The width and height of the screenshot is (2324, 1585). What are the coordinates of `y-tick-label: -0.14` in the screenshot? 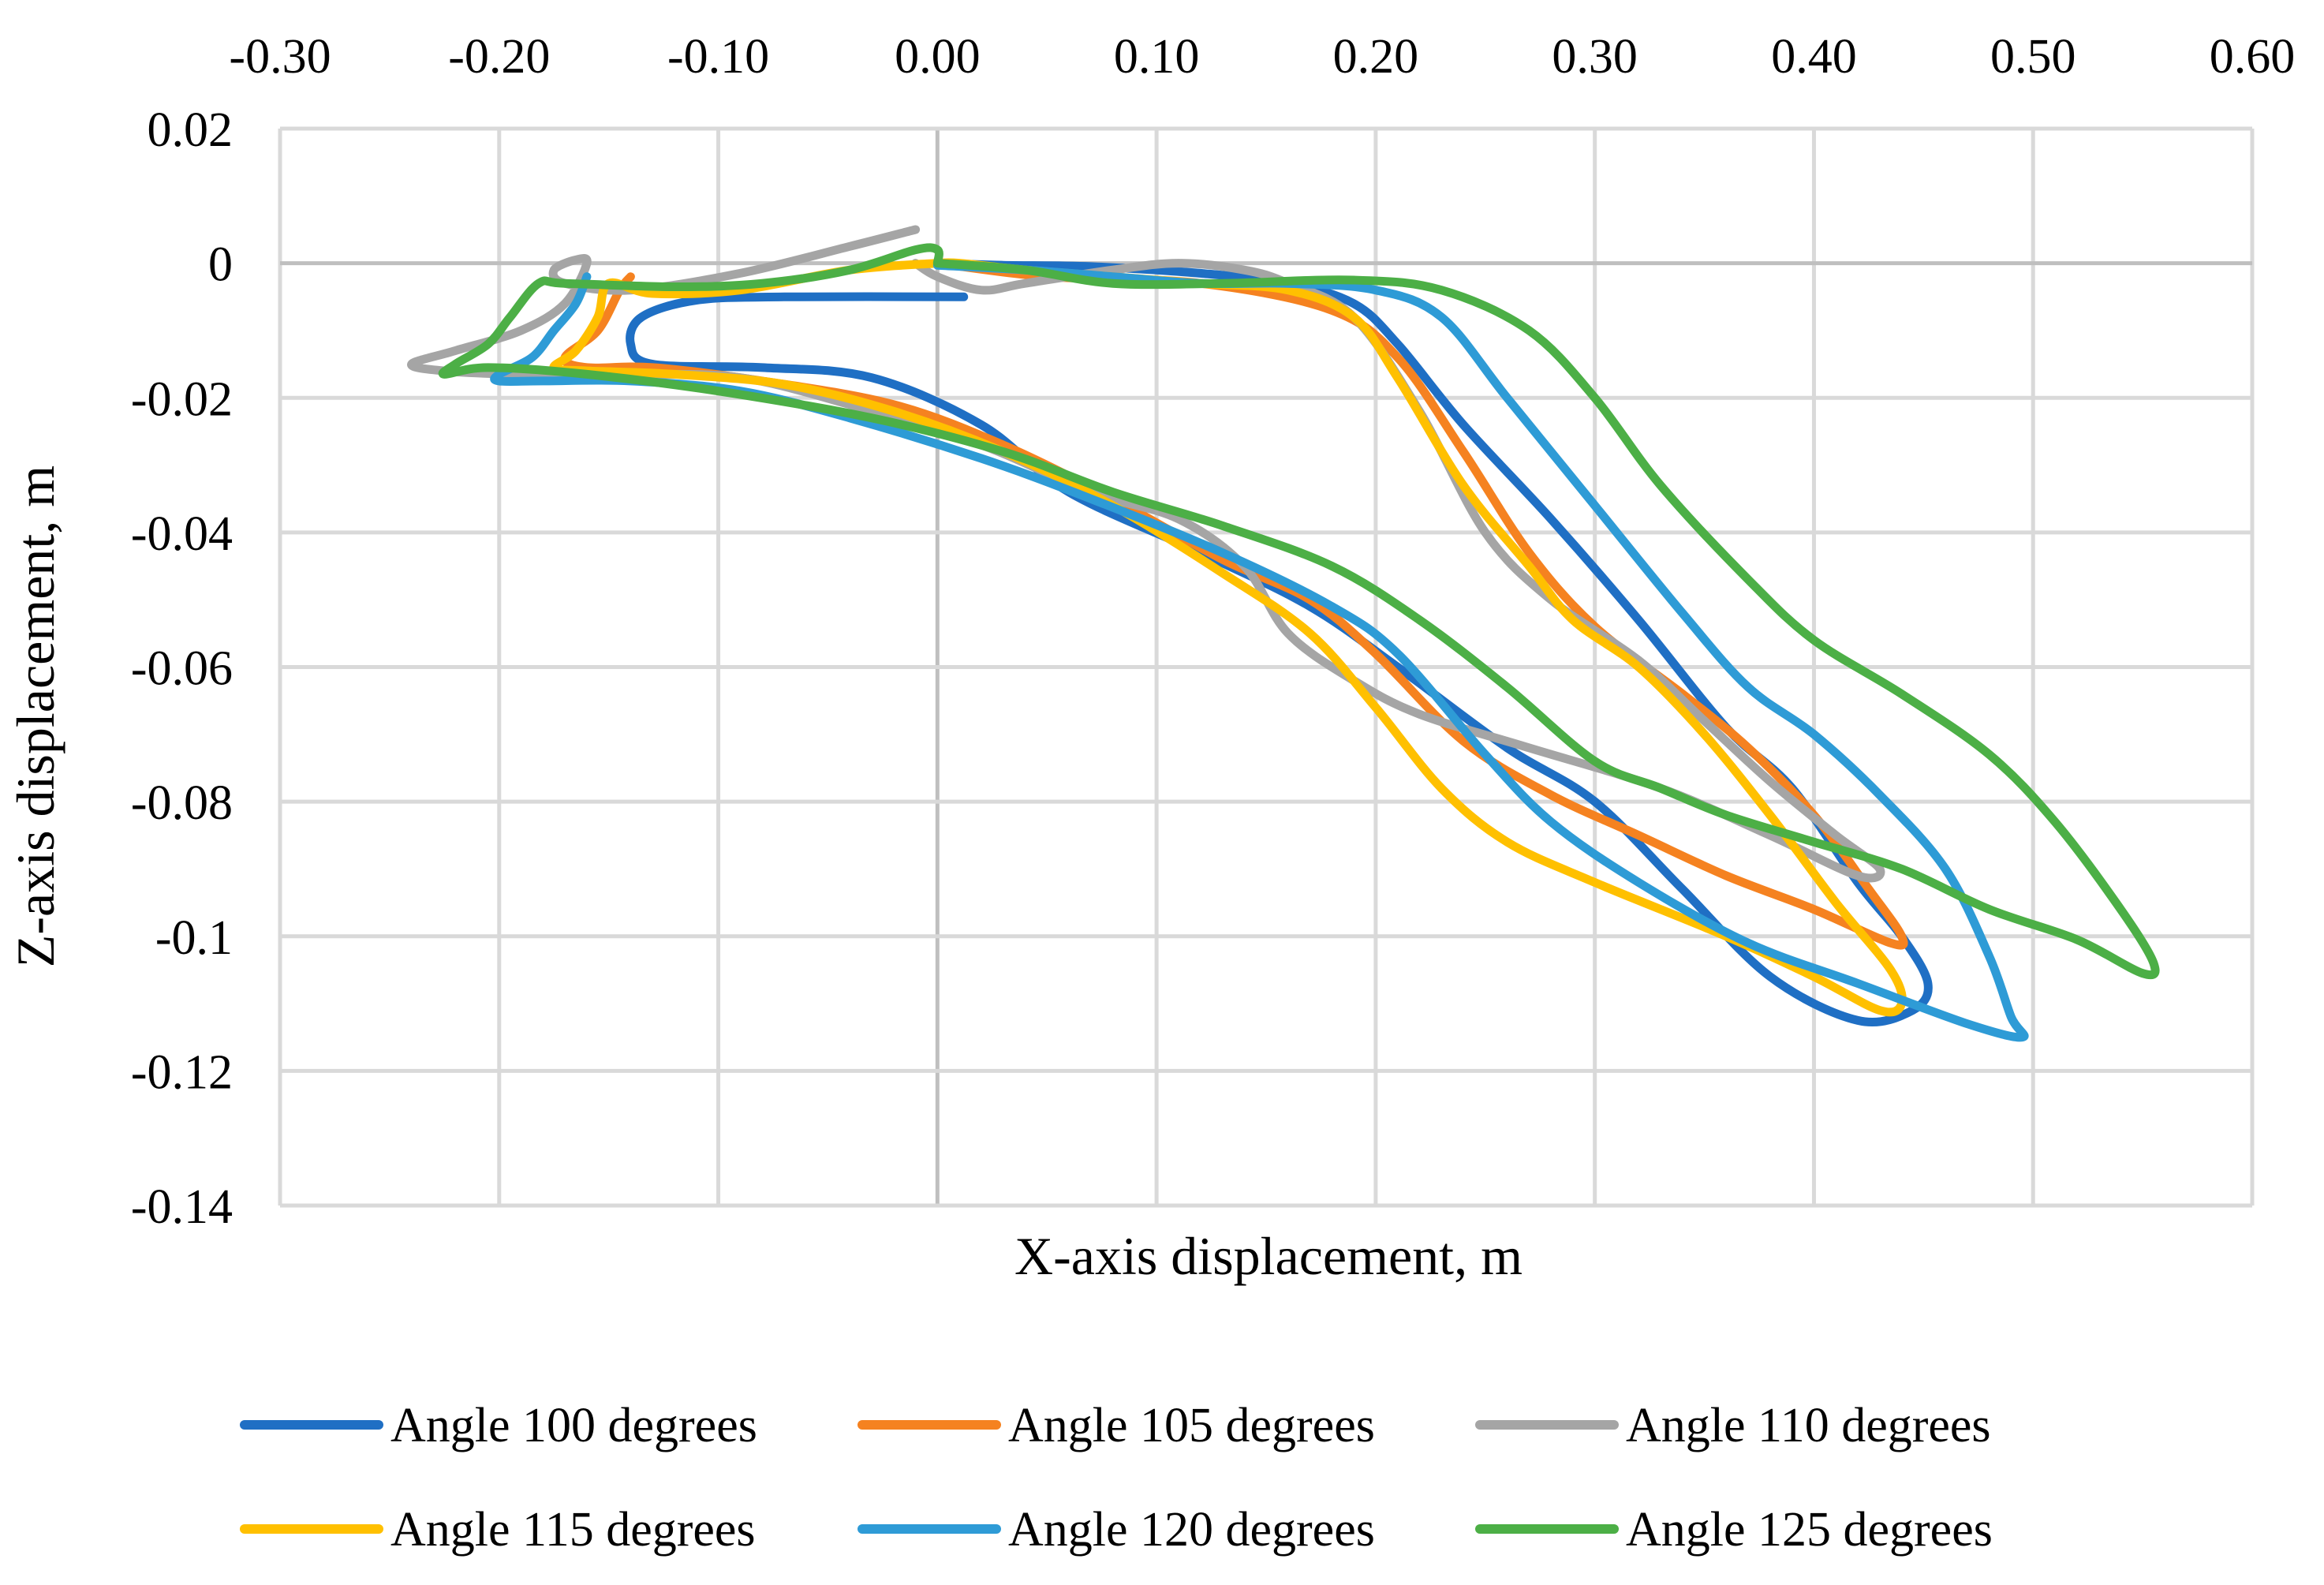 It's located at (182, 1207).